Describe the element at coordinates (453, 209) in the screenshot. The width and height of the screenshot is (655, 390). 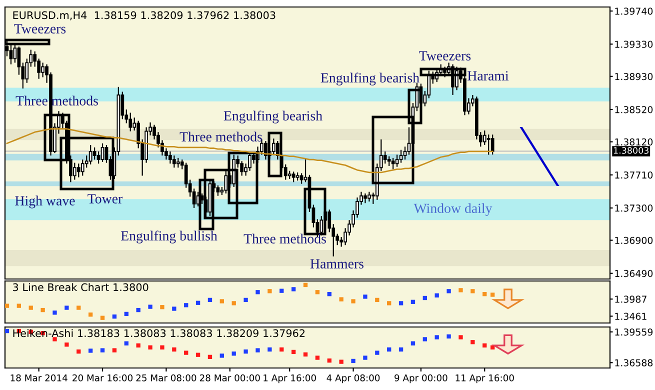
I see `band-label: Window daily` at that location.